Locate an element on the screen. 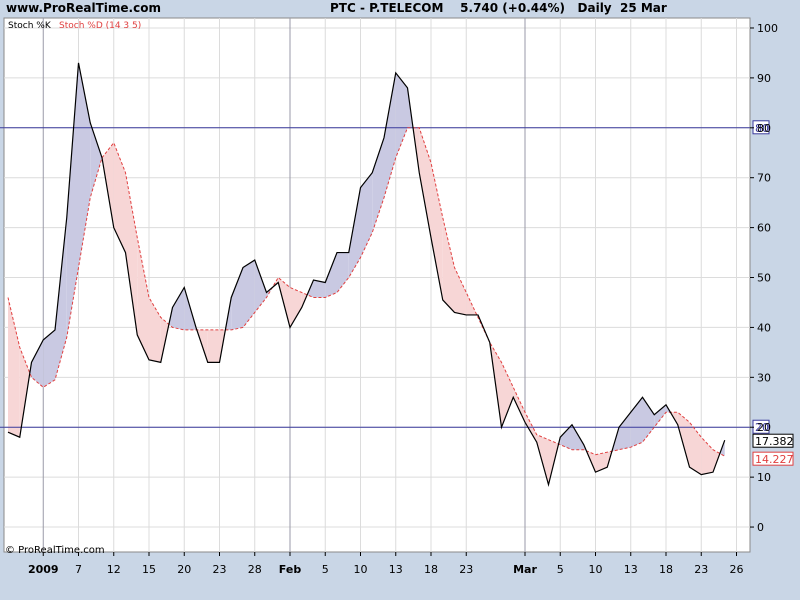 The height and width of the screenshot is (600, 800). y-tick-label: 90 is located at coordinates (764, 78).